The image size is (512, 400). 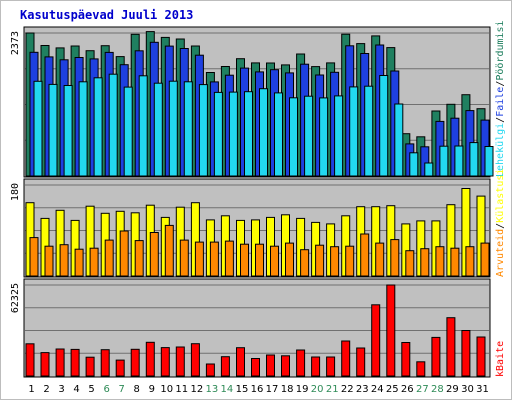 What do you see at coordinates (347, 389) in the screenshot?
I see `x-tick-label-day-22: 22` at bounding box center [347, 389].